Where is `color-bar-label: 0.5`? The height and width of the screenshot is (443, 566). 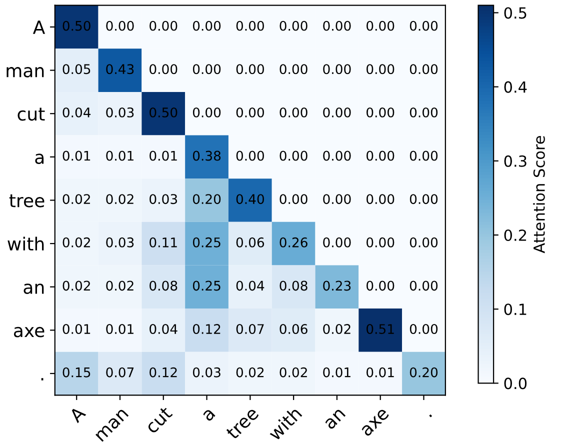 color-bar-label: 0.5 is located at coordinates (515, 13).